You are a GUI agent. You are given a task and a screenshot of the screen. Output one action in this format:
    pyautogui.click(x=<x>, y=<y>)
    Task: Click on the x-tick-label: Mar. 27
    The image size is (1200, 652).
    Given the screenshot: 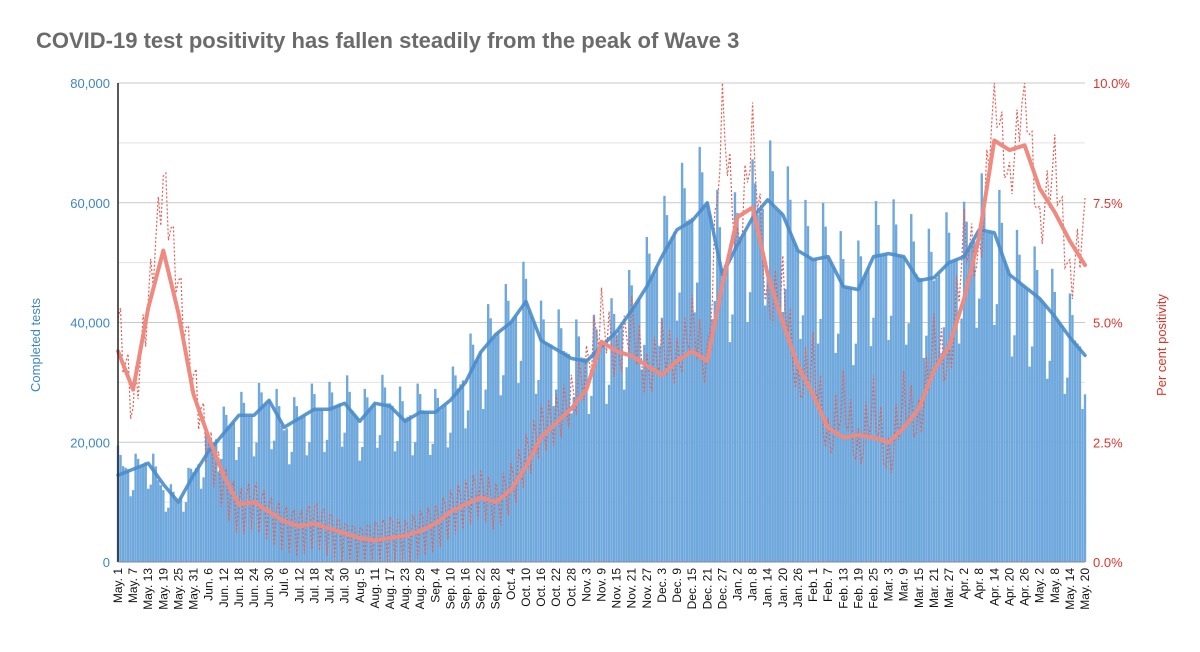 What is the action you would take?
    pyautogui.click(x=949, y=588)
    